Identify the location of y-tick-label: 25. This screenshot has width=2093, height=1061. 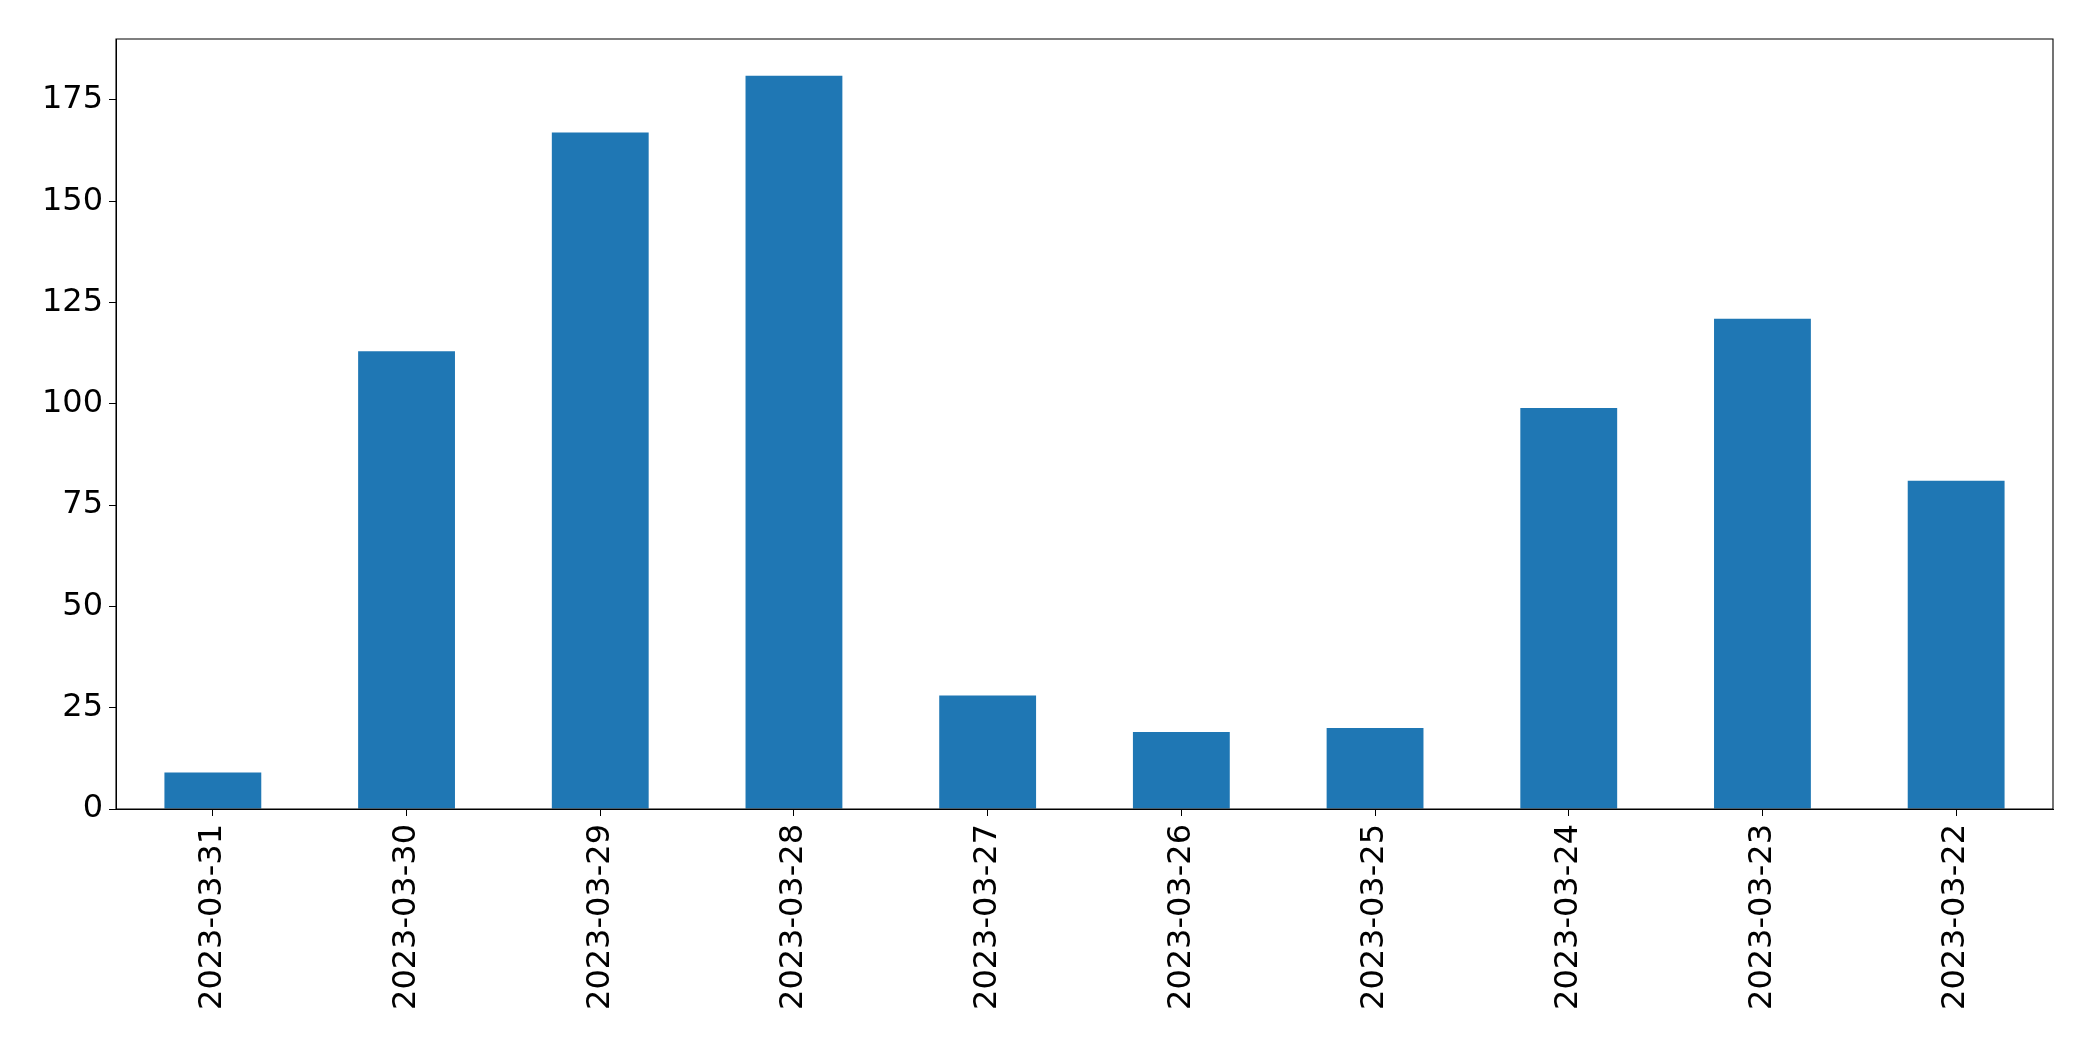
(82, 705).